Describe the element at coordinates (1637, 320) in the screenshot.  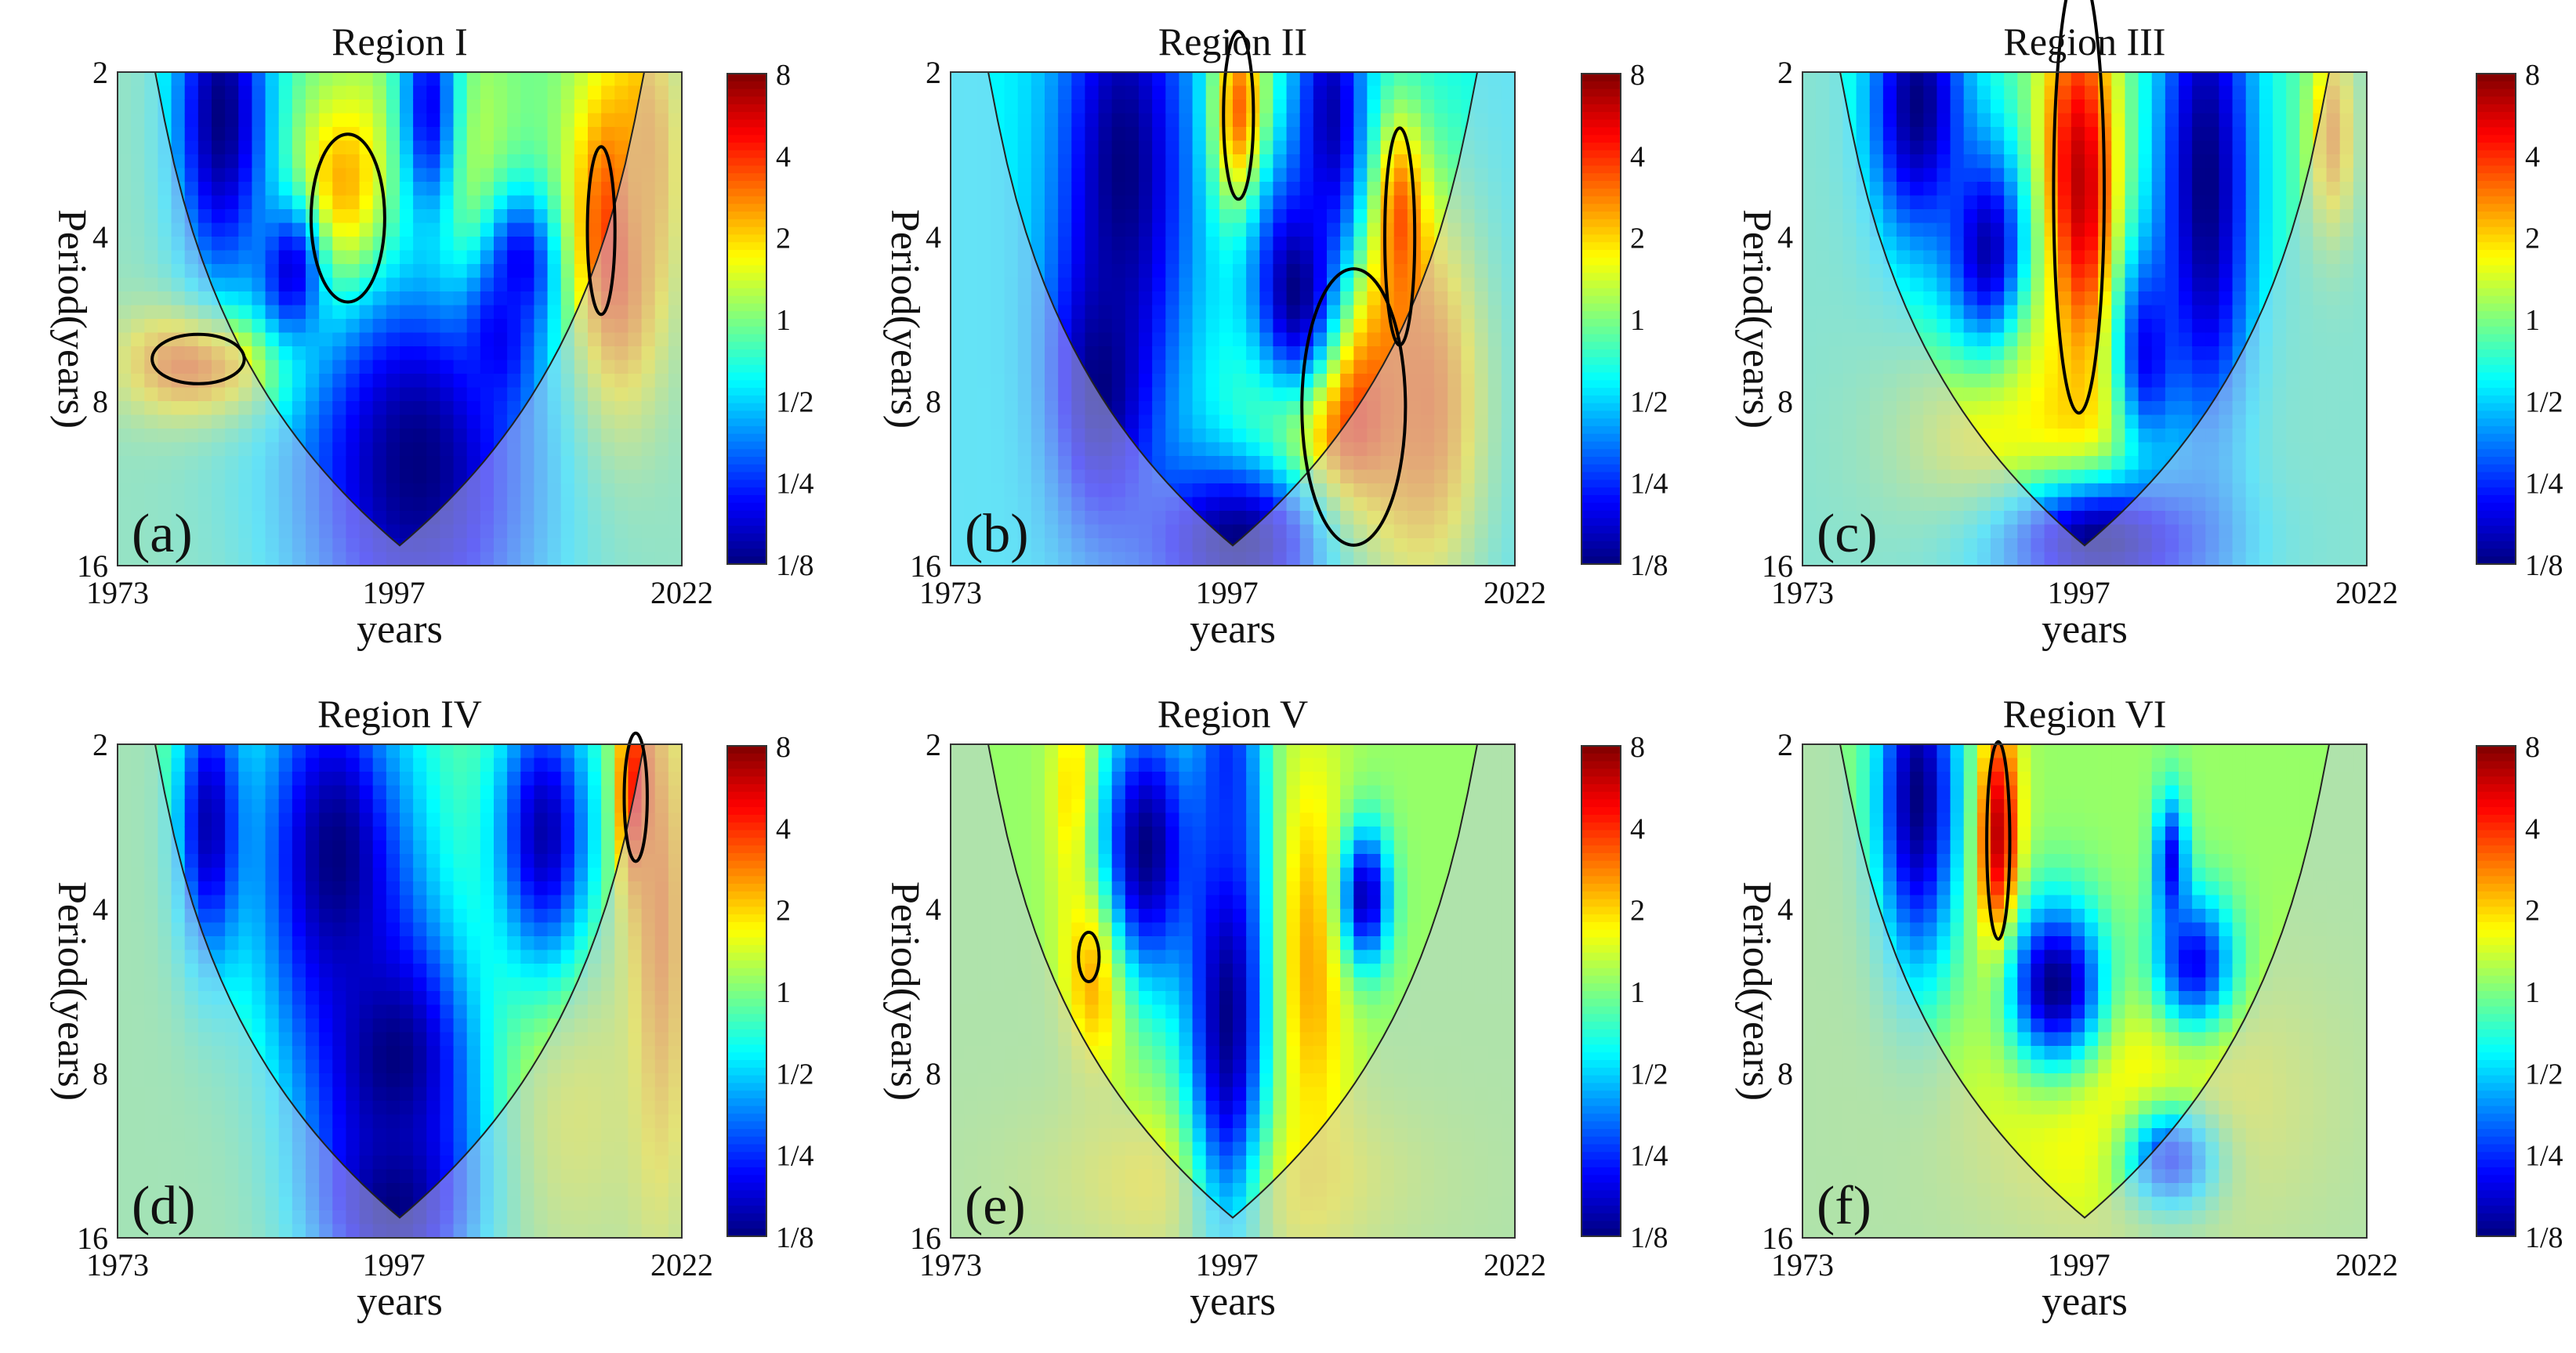
I see `colorbar-tick-label: 1` at that location.